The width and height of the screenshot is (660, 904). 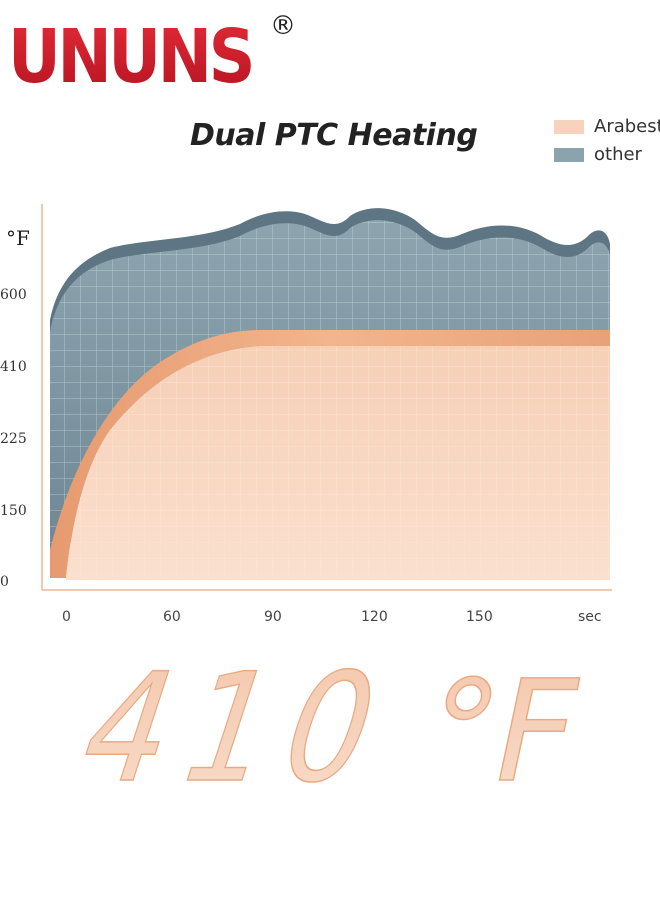 What do you see at coordinates (273, 617) in the screenshot?
I see `x-tick-90: 90` at bounding box center [273, 617].